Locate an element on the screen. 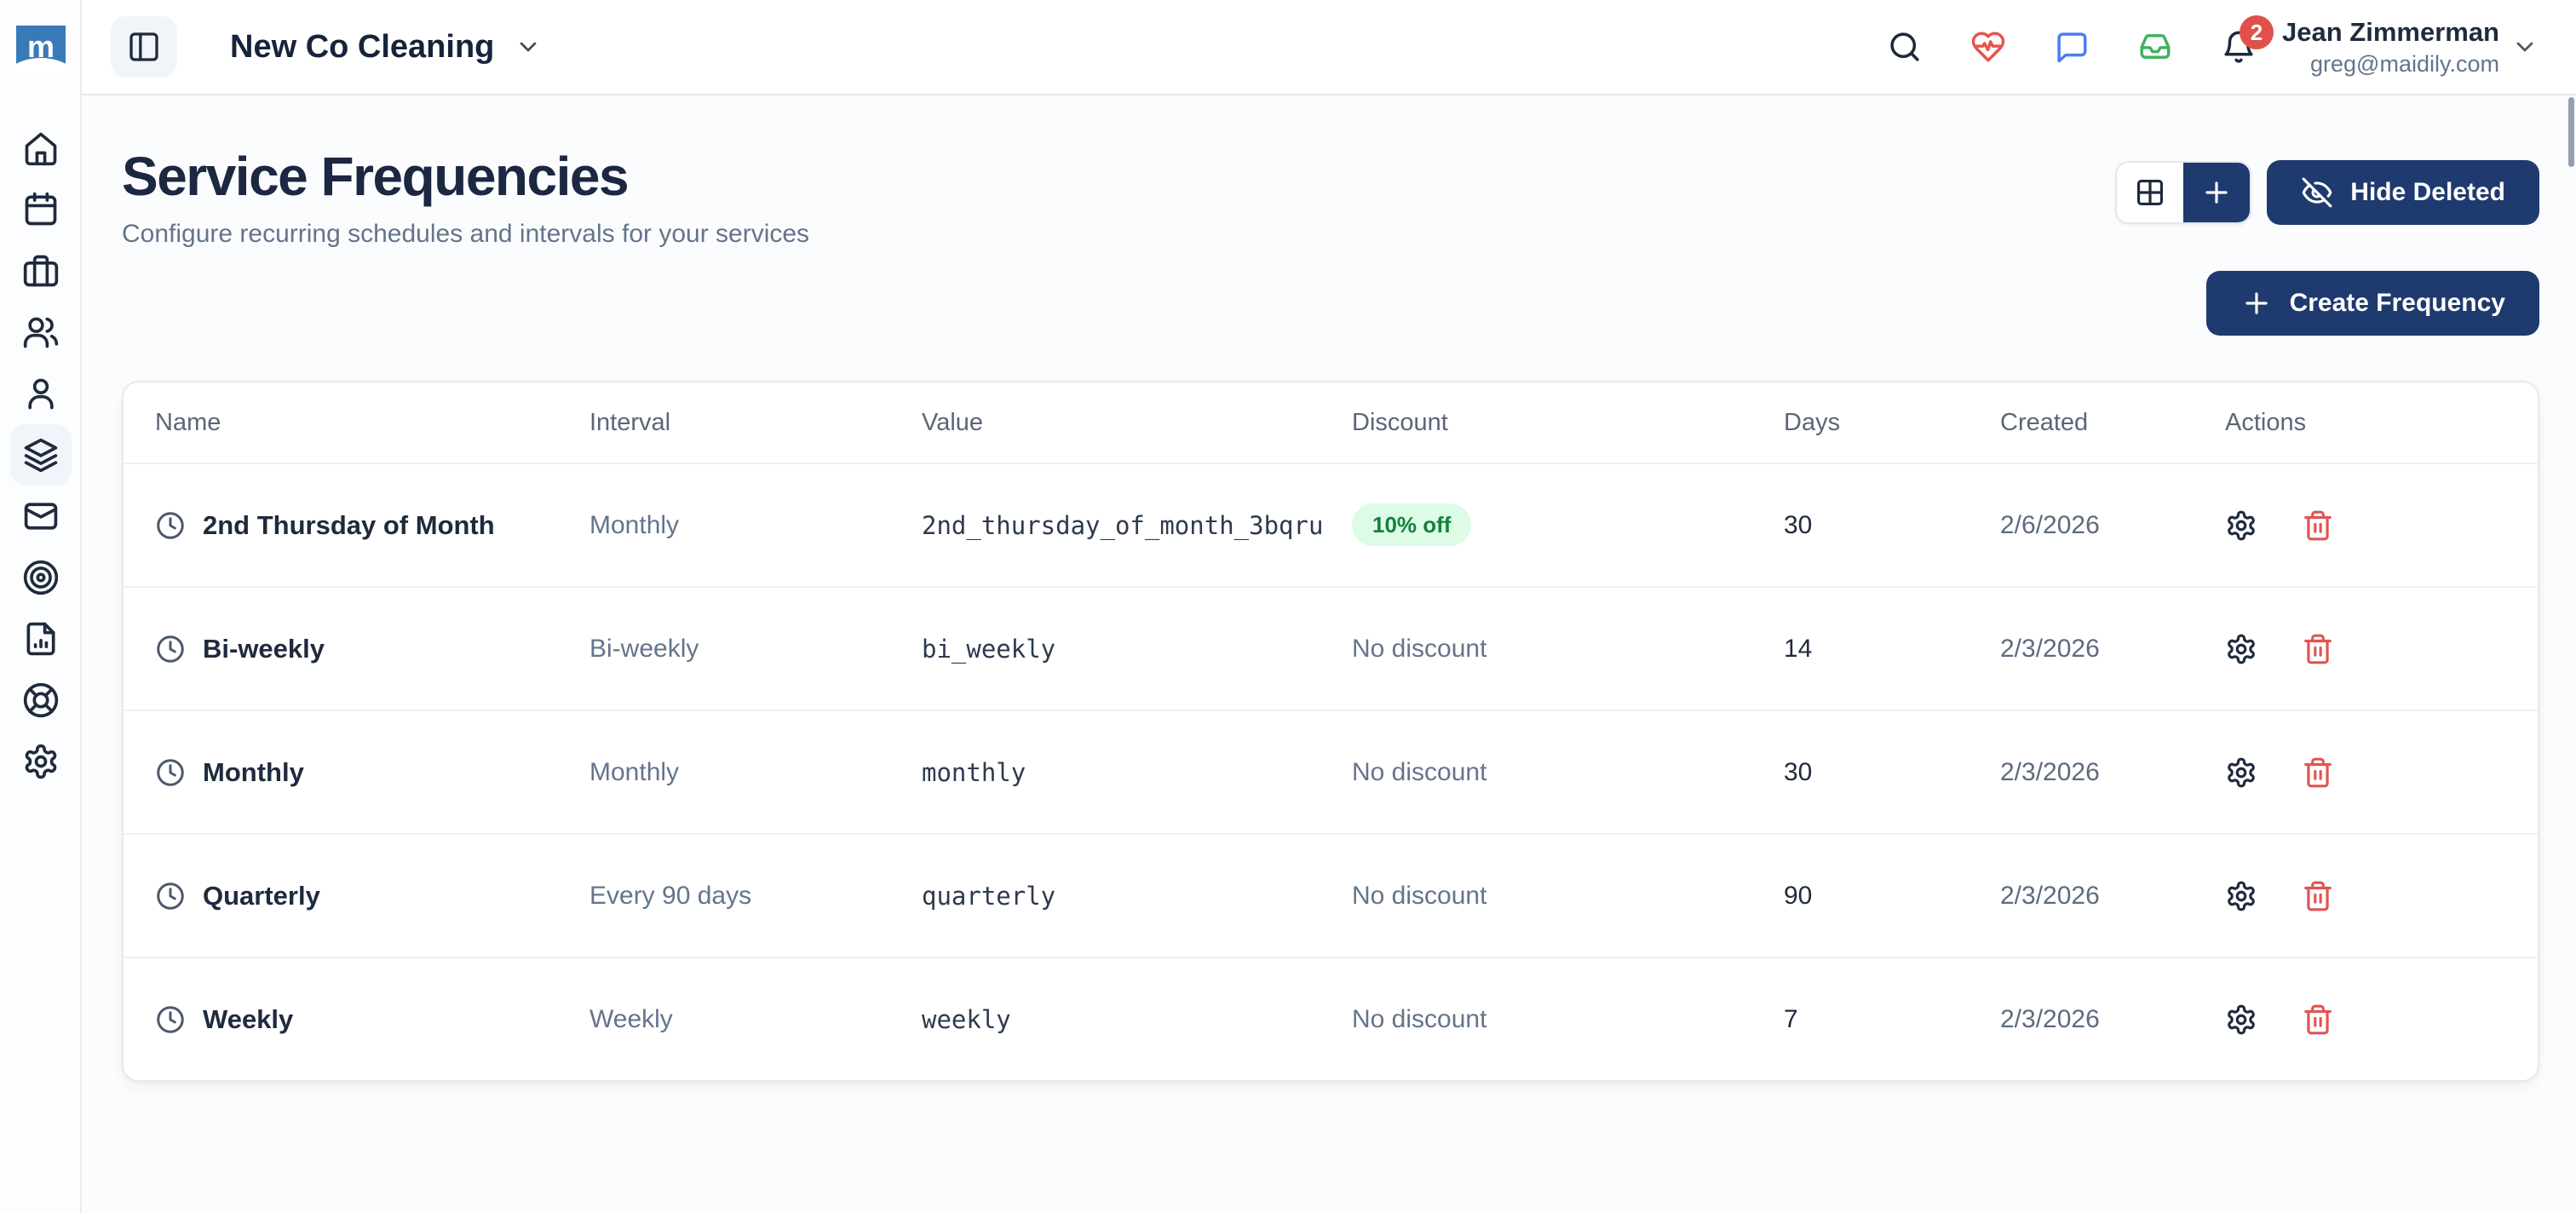 The width and height of the screenshot is (2576, 1213). company-name: New Co Cleaning is located at coordinates (363, 46).